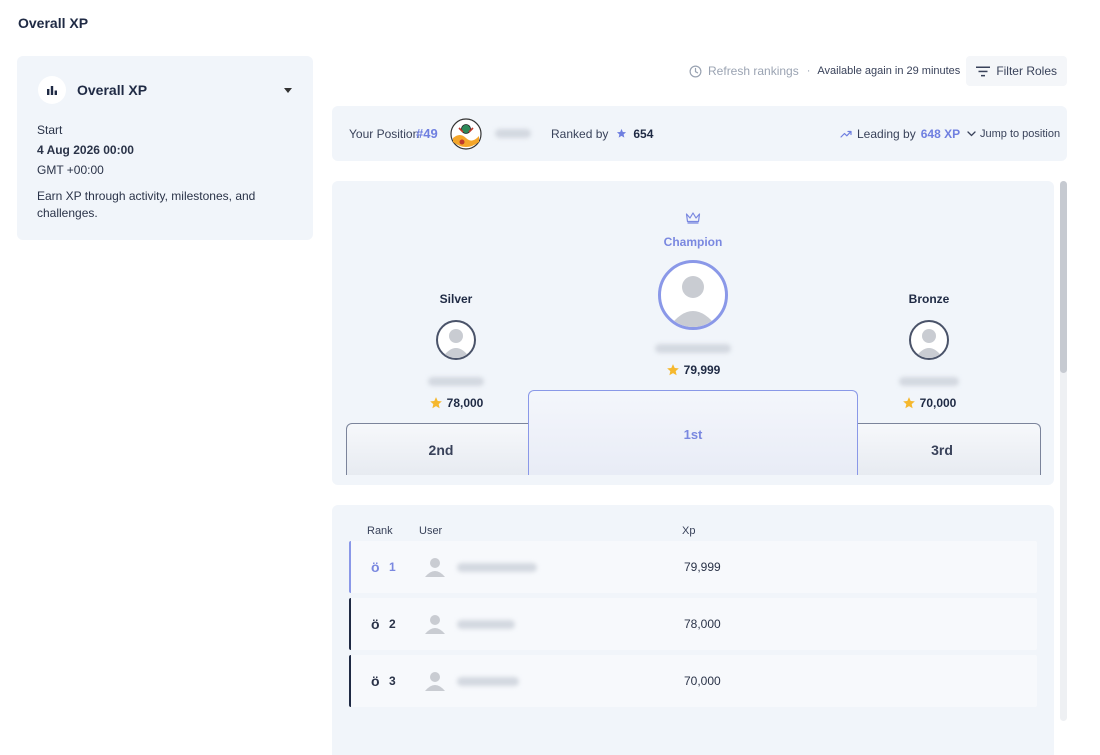  I want to click on filter-icon, so click(983, 71).